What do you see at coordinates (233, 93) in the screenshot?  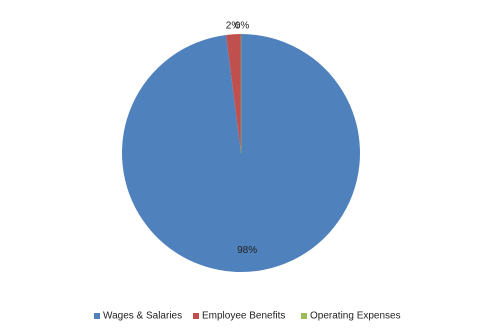 I see `pie-slice` at bounding box center [233, 93].